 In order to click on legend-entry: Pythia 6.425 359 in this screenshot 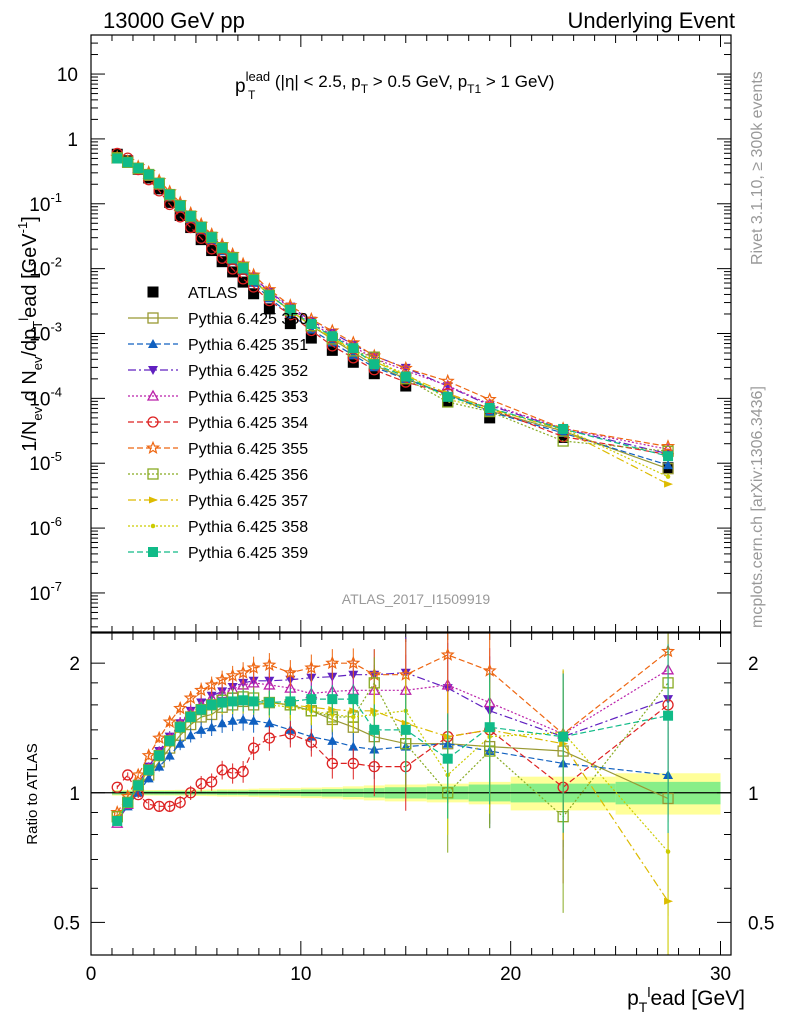, I will do `click(218, 553)`.